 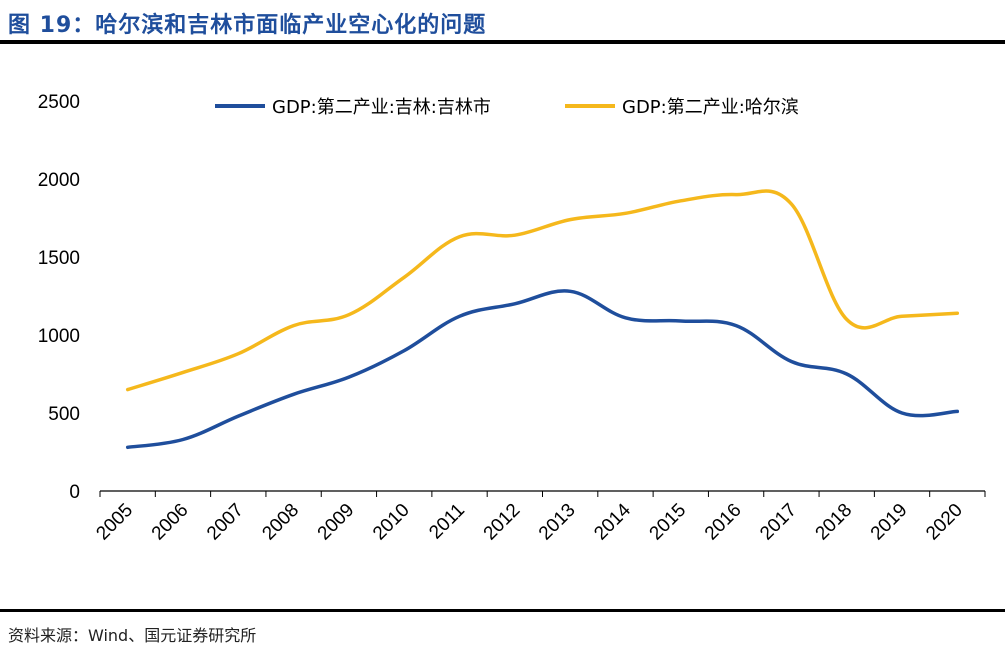 I want to click on x-tick-label: 2006, so click(x=170, y=522).